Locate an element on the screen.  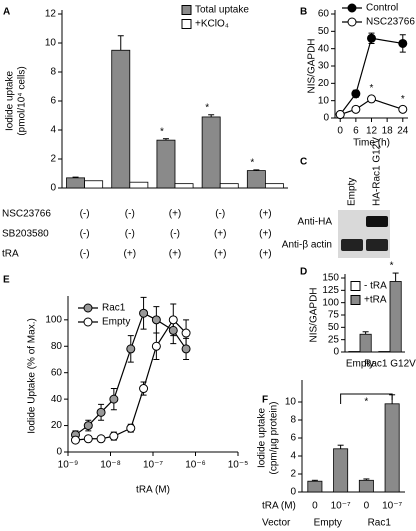
legend-label: Empty is located at coordinates (116, 322).